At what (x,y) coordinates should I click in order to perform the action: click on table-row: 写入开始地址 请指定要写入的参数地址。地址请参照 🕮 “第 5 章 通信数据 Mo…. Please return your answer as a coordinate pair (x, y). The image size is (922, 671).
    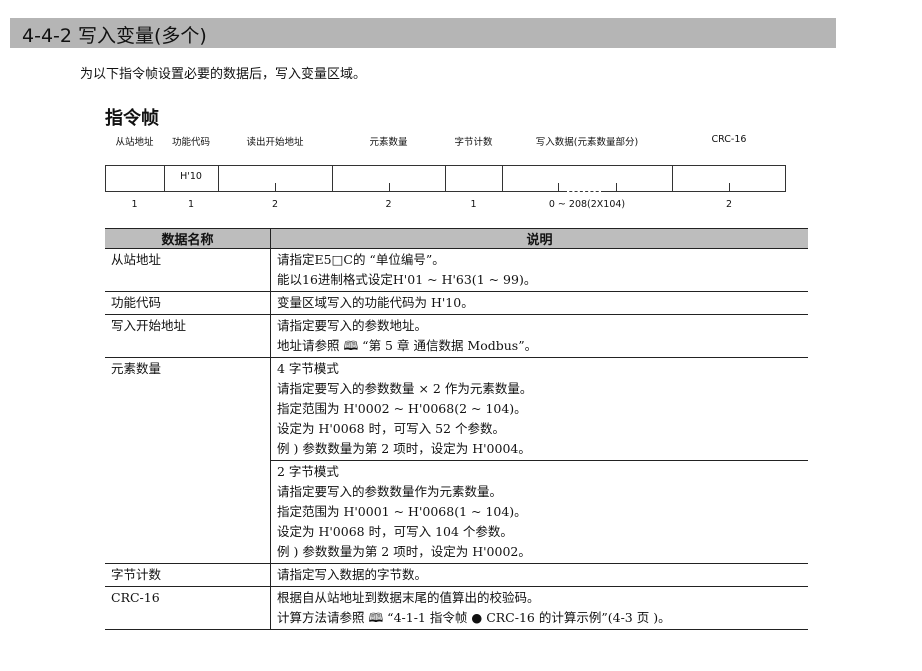
    Looking at the image, I should click on (456, 336).